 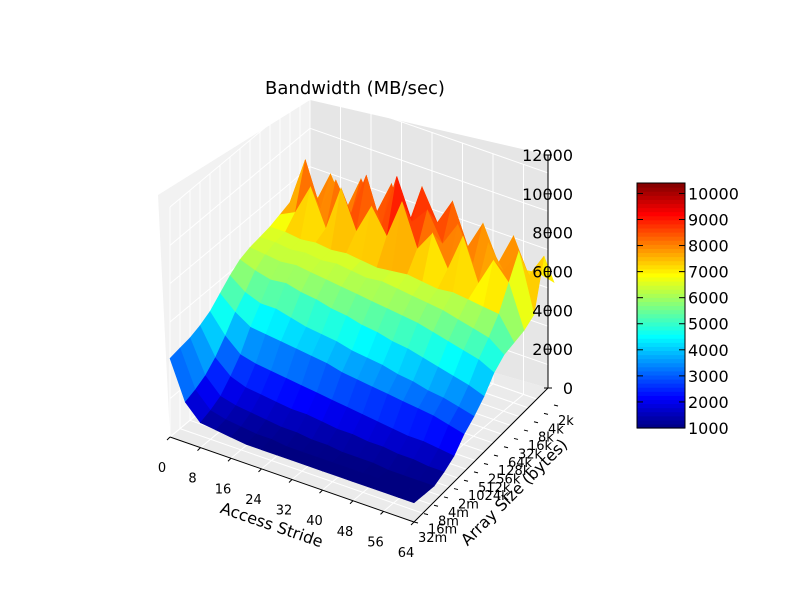 I want to click on colorbar-tick-label: 5000, so click(x=708, y=324).